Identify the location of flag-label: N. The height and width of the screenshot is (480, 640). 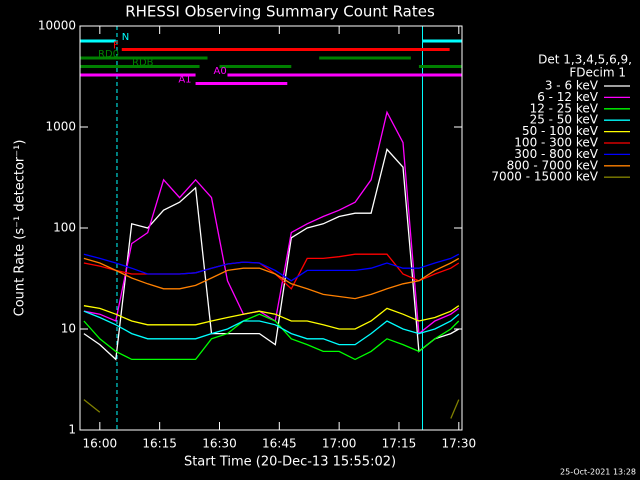
(125, 37).